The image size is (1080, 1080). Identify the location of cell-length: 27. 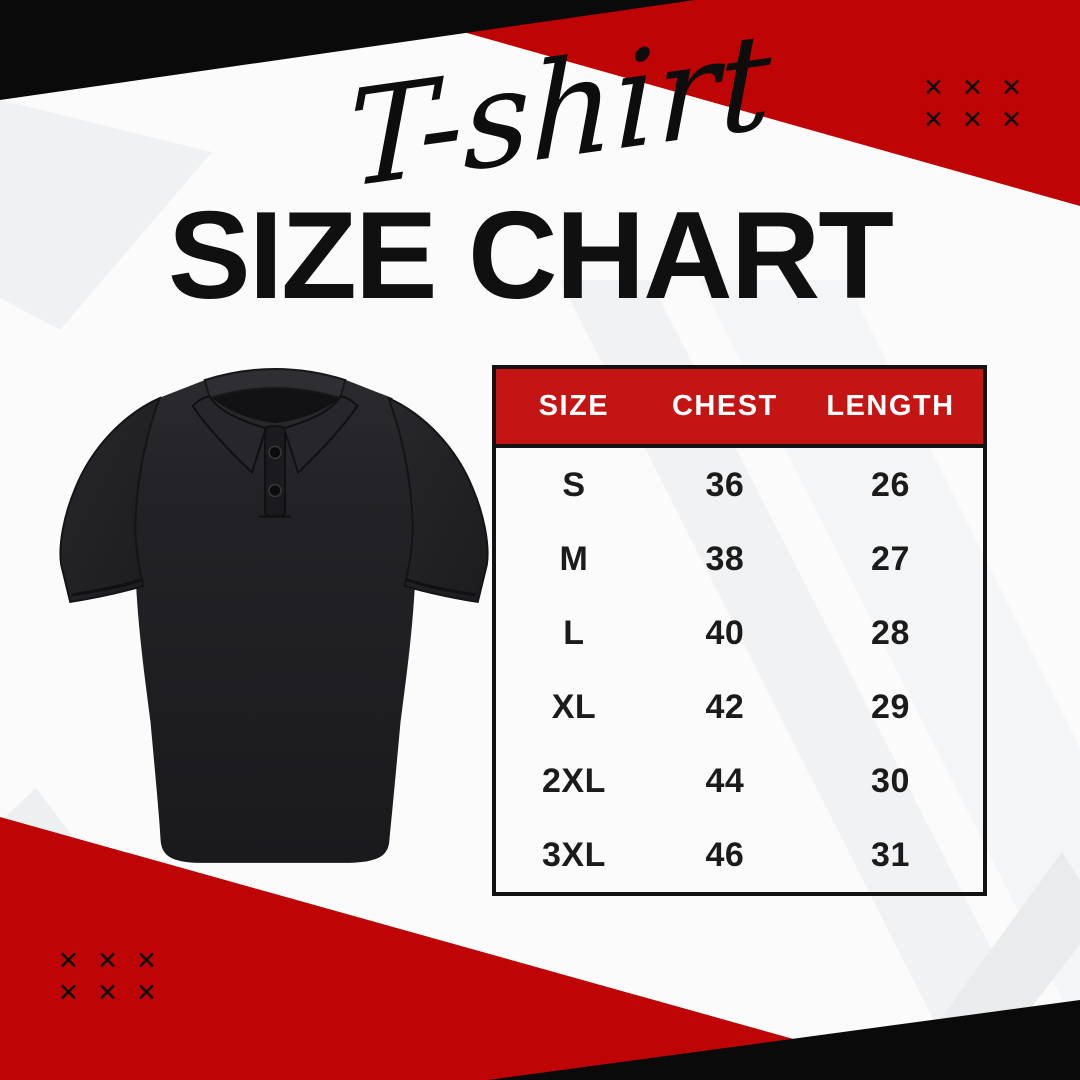
(890, 558).